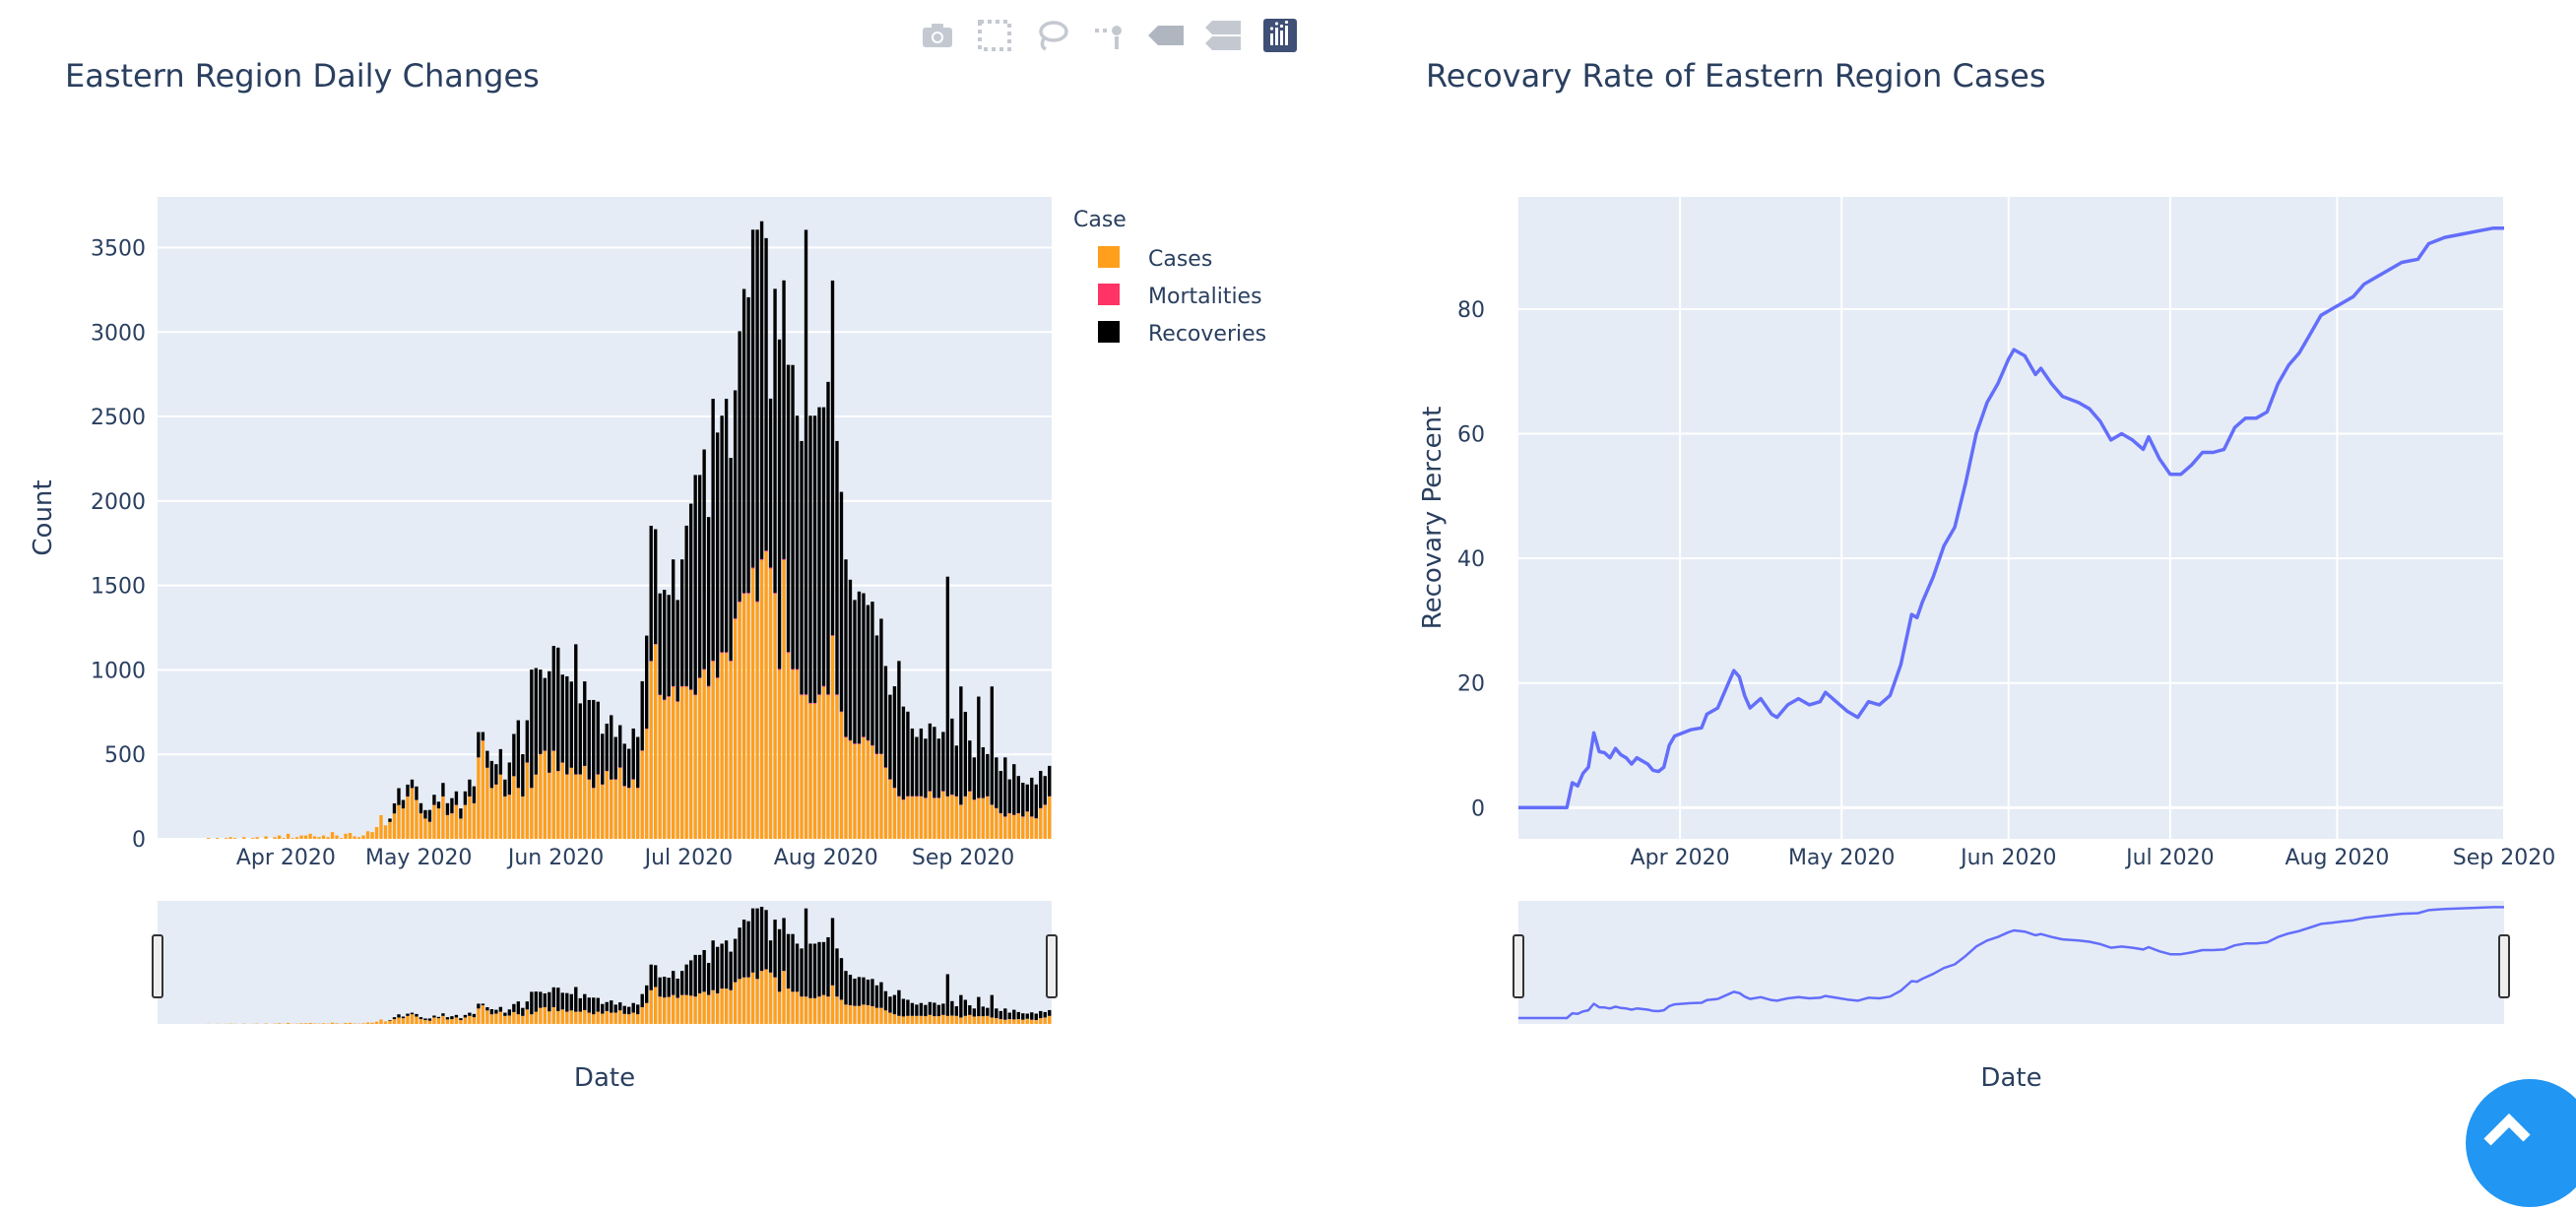 Image resolution: width=2576 pixels, height=1211 pixels. I want to click on chevron-icon, so click(2521, 1143).